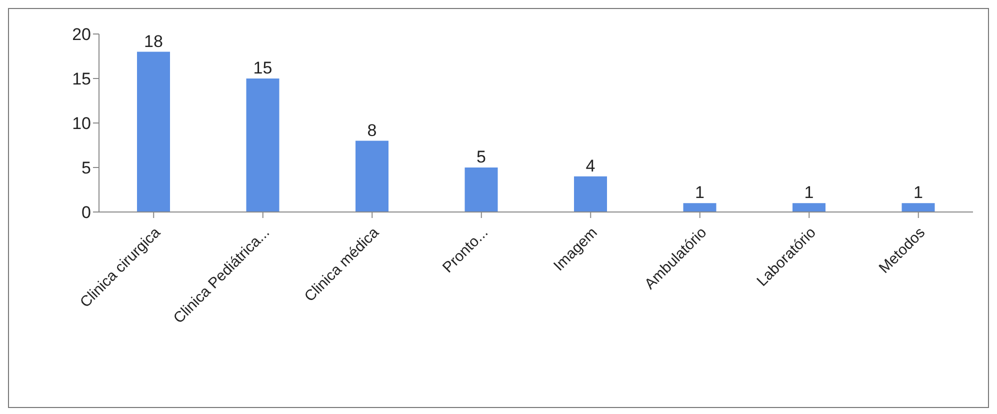  I want to click on y-tick-label: 10, so click(81, 124).